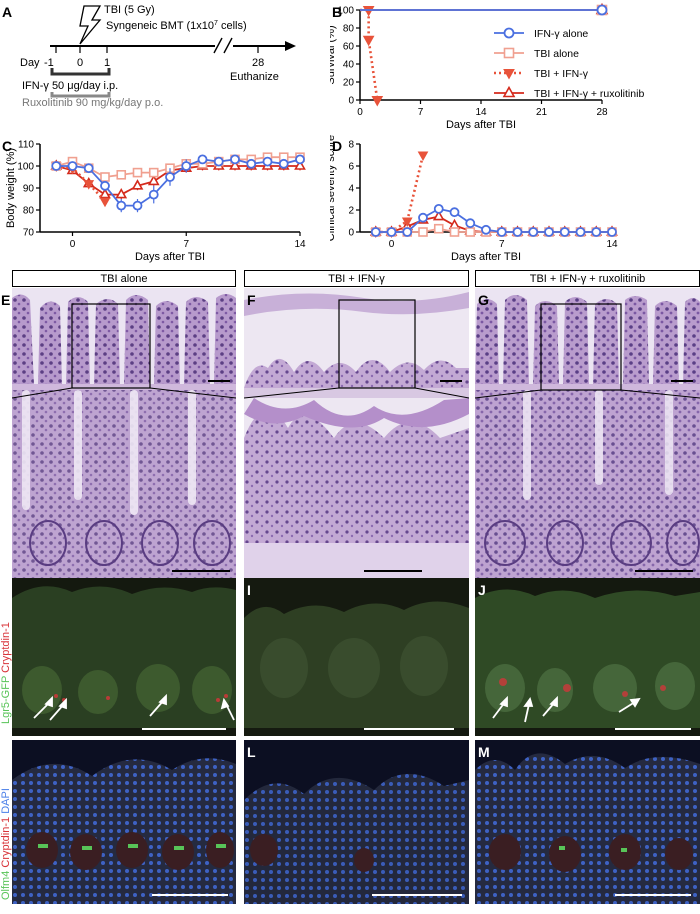  I want to click on panel-label-m: M, so click(484, 752).